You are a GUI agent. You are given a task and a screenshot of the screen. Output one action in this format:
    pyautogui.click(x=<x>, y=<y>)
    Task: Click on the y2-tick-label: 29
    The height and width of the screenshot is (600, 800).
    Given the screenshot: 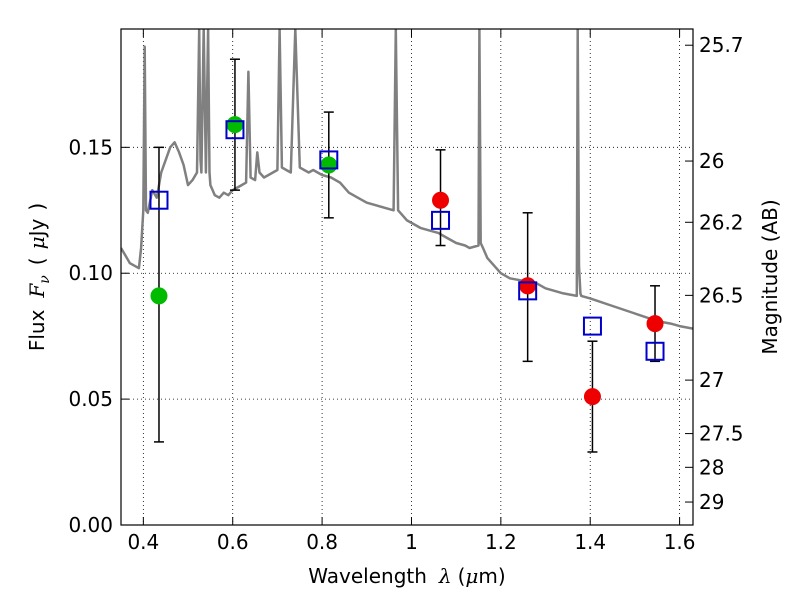 What is the action you would take?
    pyautogui.click(x=711, y=502)
    